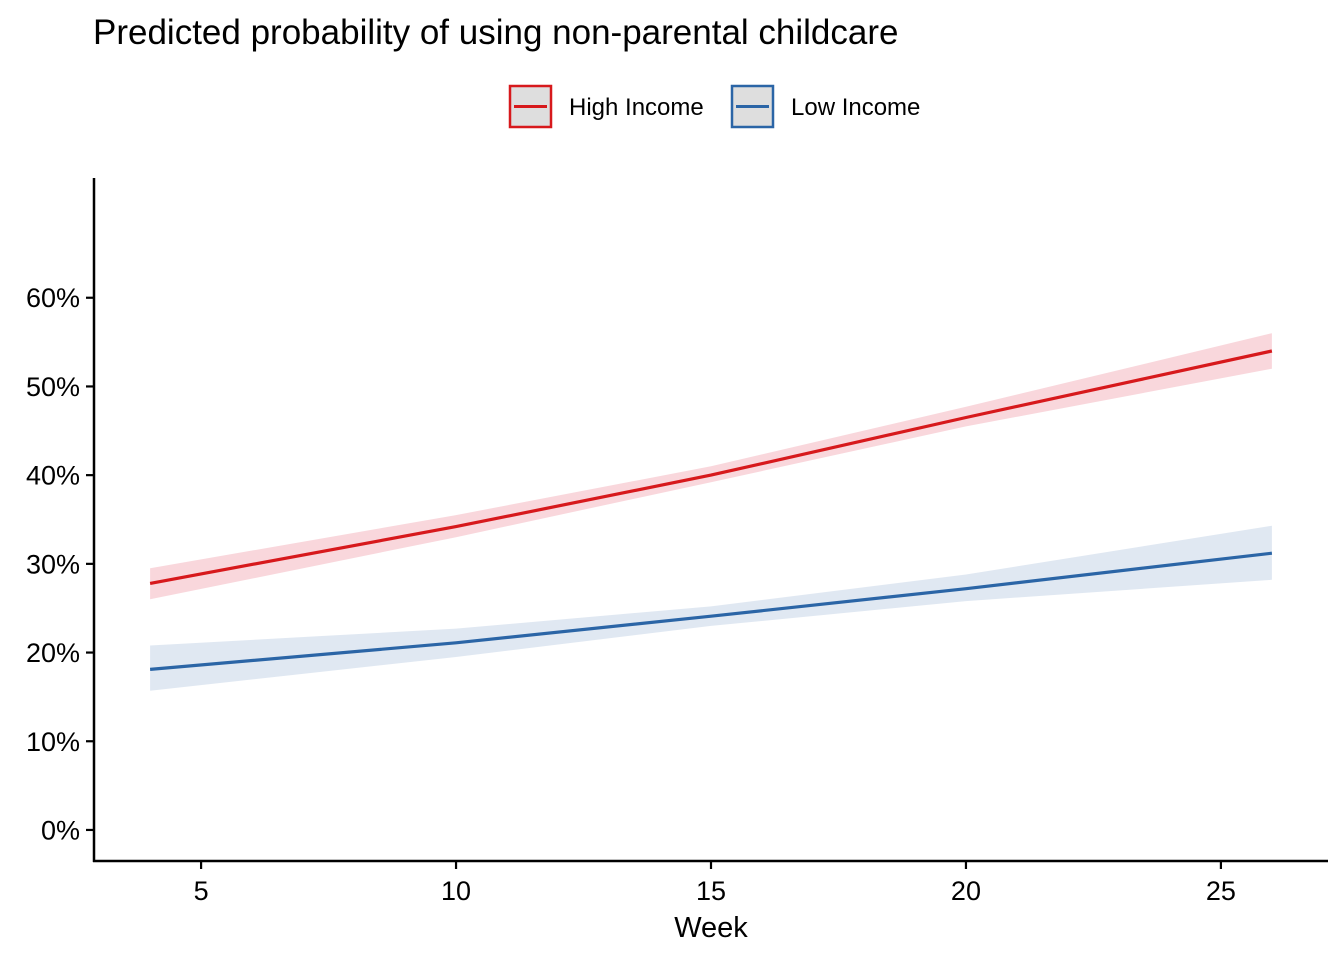 The height and width of the screenshot is (960, 1344). Describe the element at coordinates (636, 107) in the screenshot. I see `legend-label-high-income: High Income` at that location.